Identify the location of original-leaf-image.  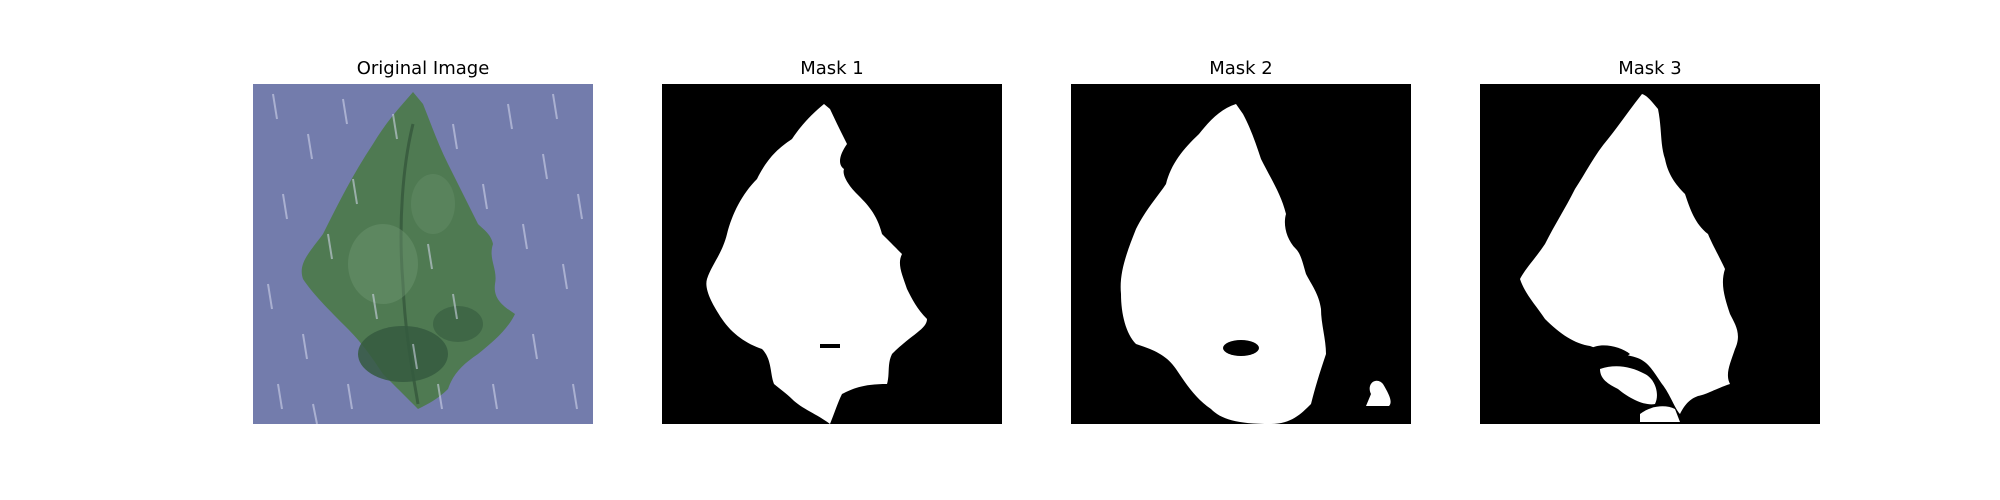
(423, 254).